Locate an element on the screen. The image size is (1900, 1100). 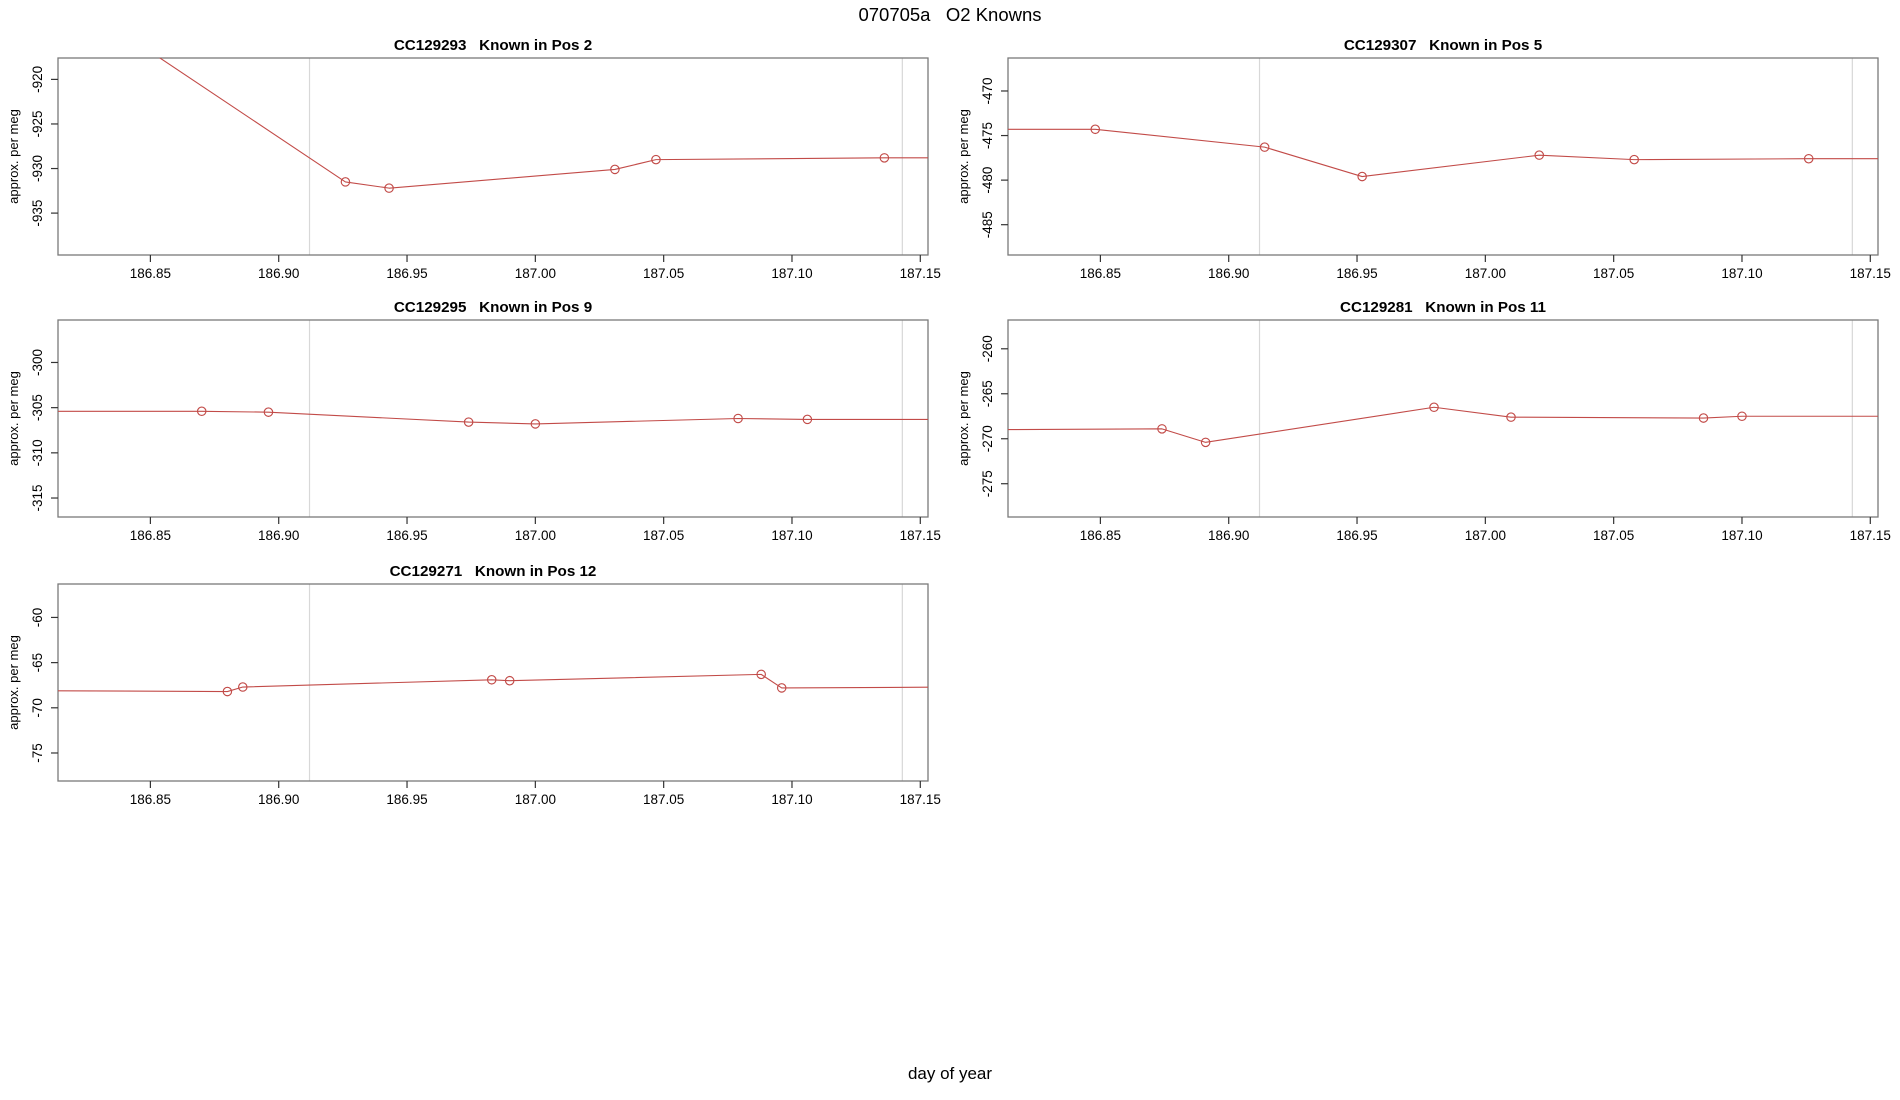
y-tick-label: -310 is located at coordinates (37, 452).